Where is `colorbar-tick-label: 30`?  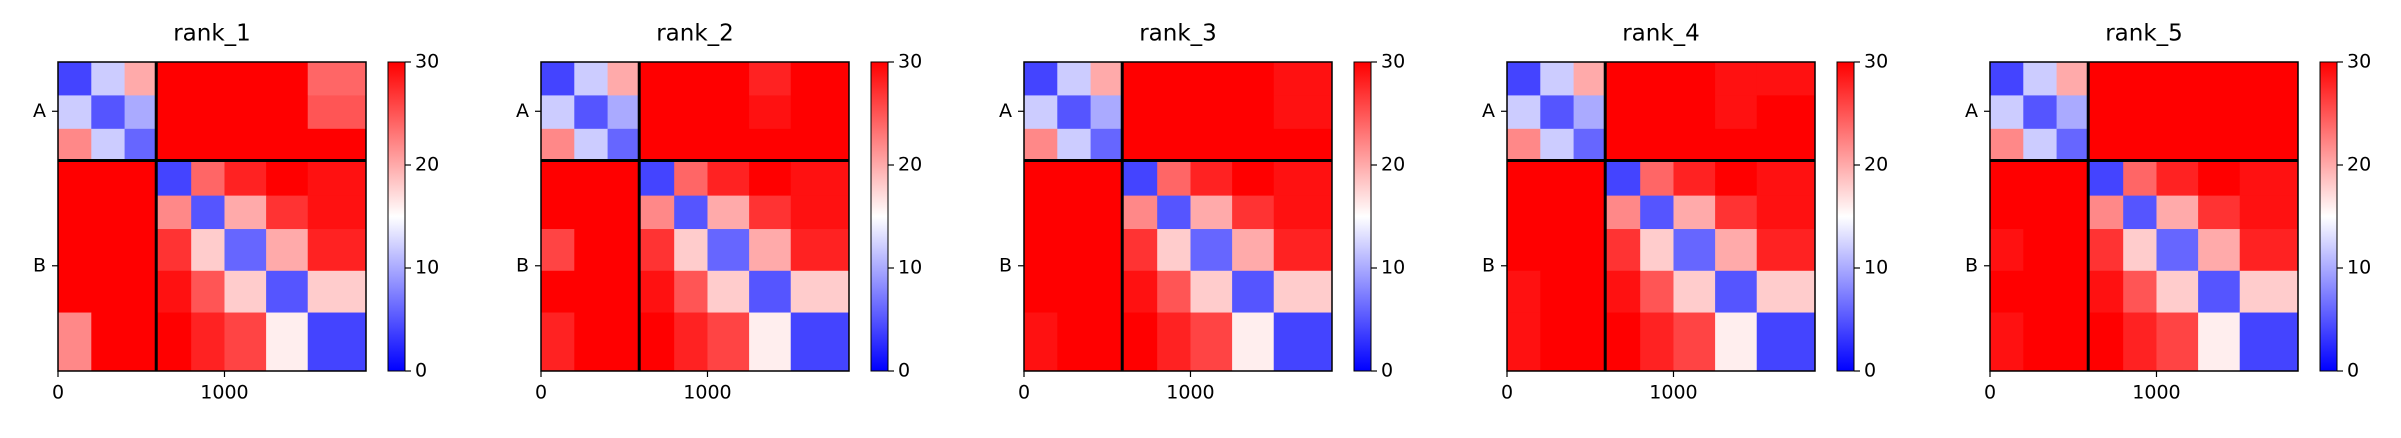 colorbar-tick-label: 30 is located at coordinates (427, 62).